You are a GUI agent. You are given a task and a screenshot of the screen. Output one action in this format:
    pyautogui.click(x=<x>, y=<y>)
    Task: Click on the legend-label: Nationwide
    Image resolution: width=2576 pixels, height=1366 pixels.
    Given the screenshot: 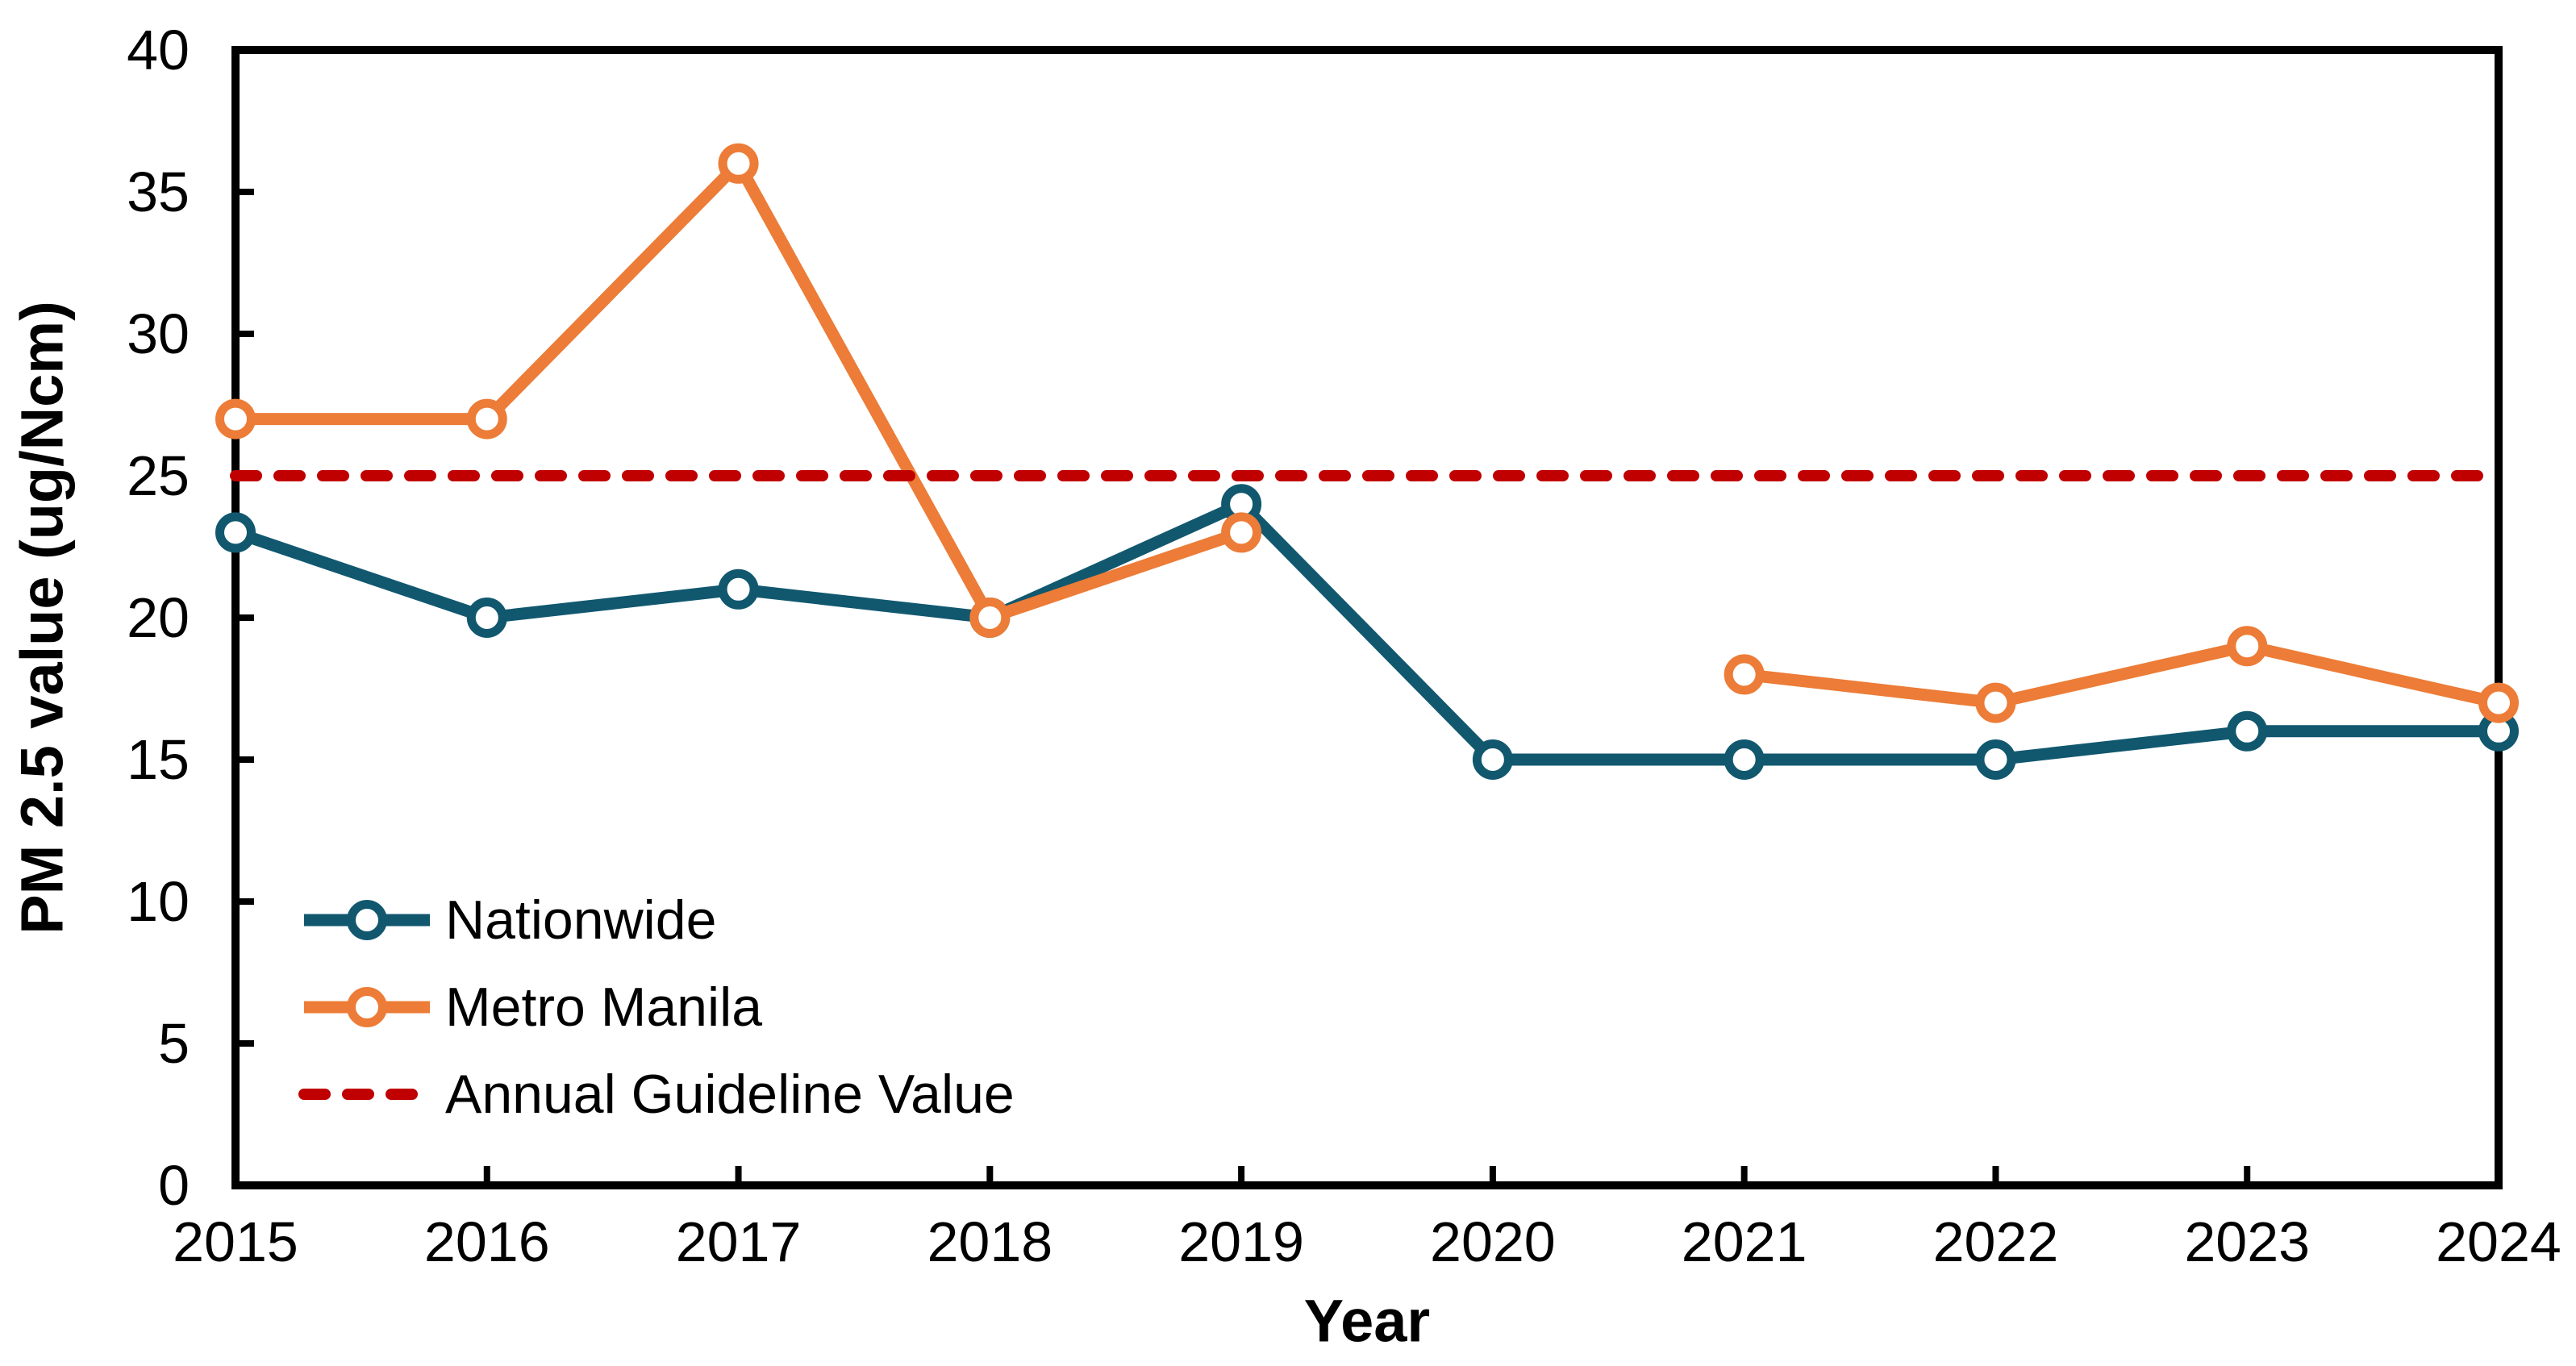 What is the action you would take?
    pyautogui.click(x=580, y=920)
    